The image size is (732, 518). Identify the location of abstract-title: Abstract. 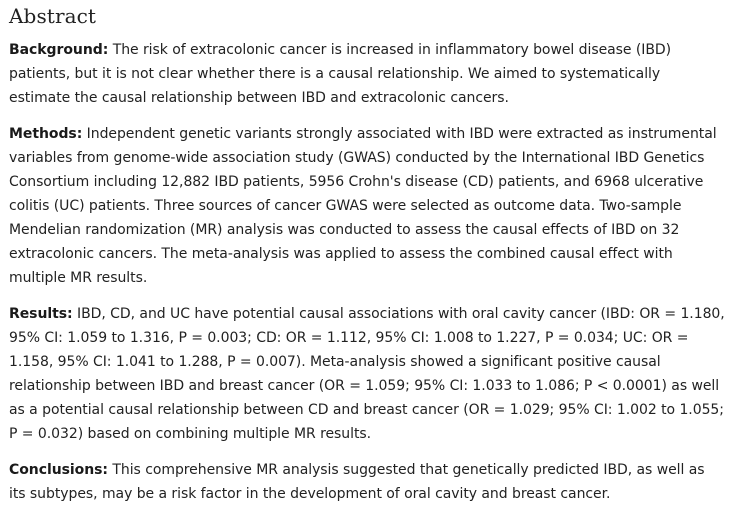
(53, 16).